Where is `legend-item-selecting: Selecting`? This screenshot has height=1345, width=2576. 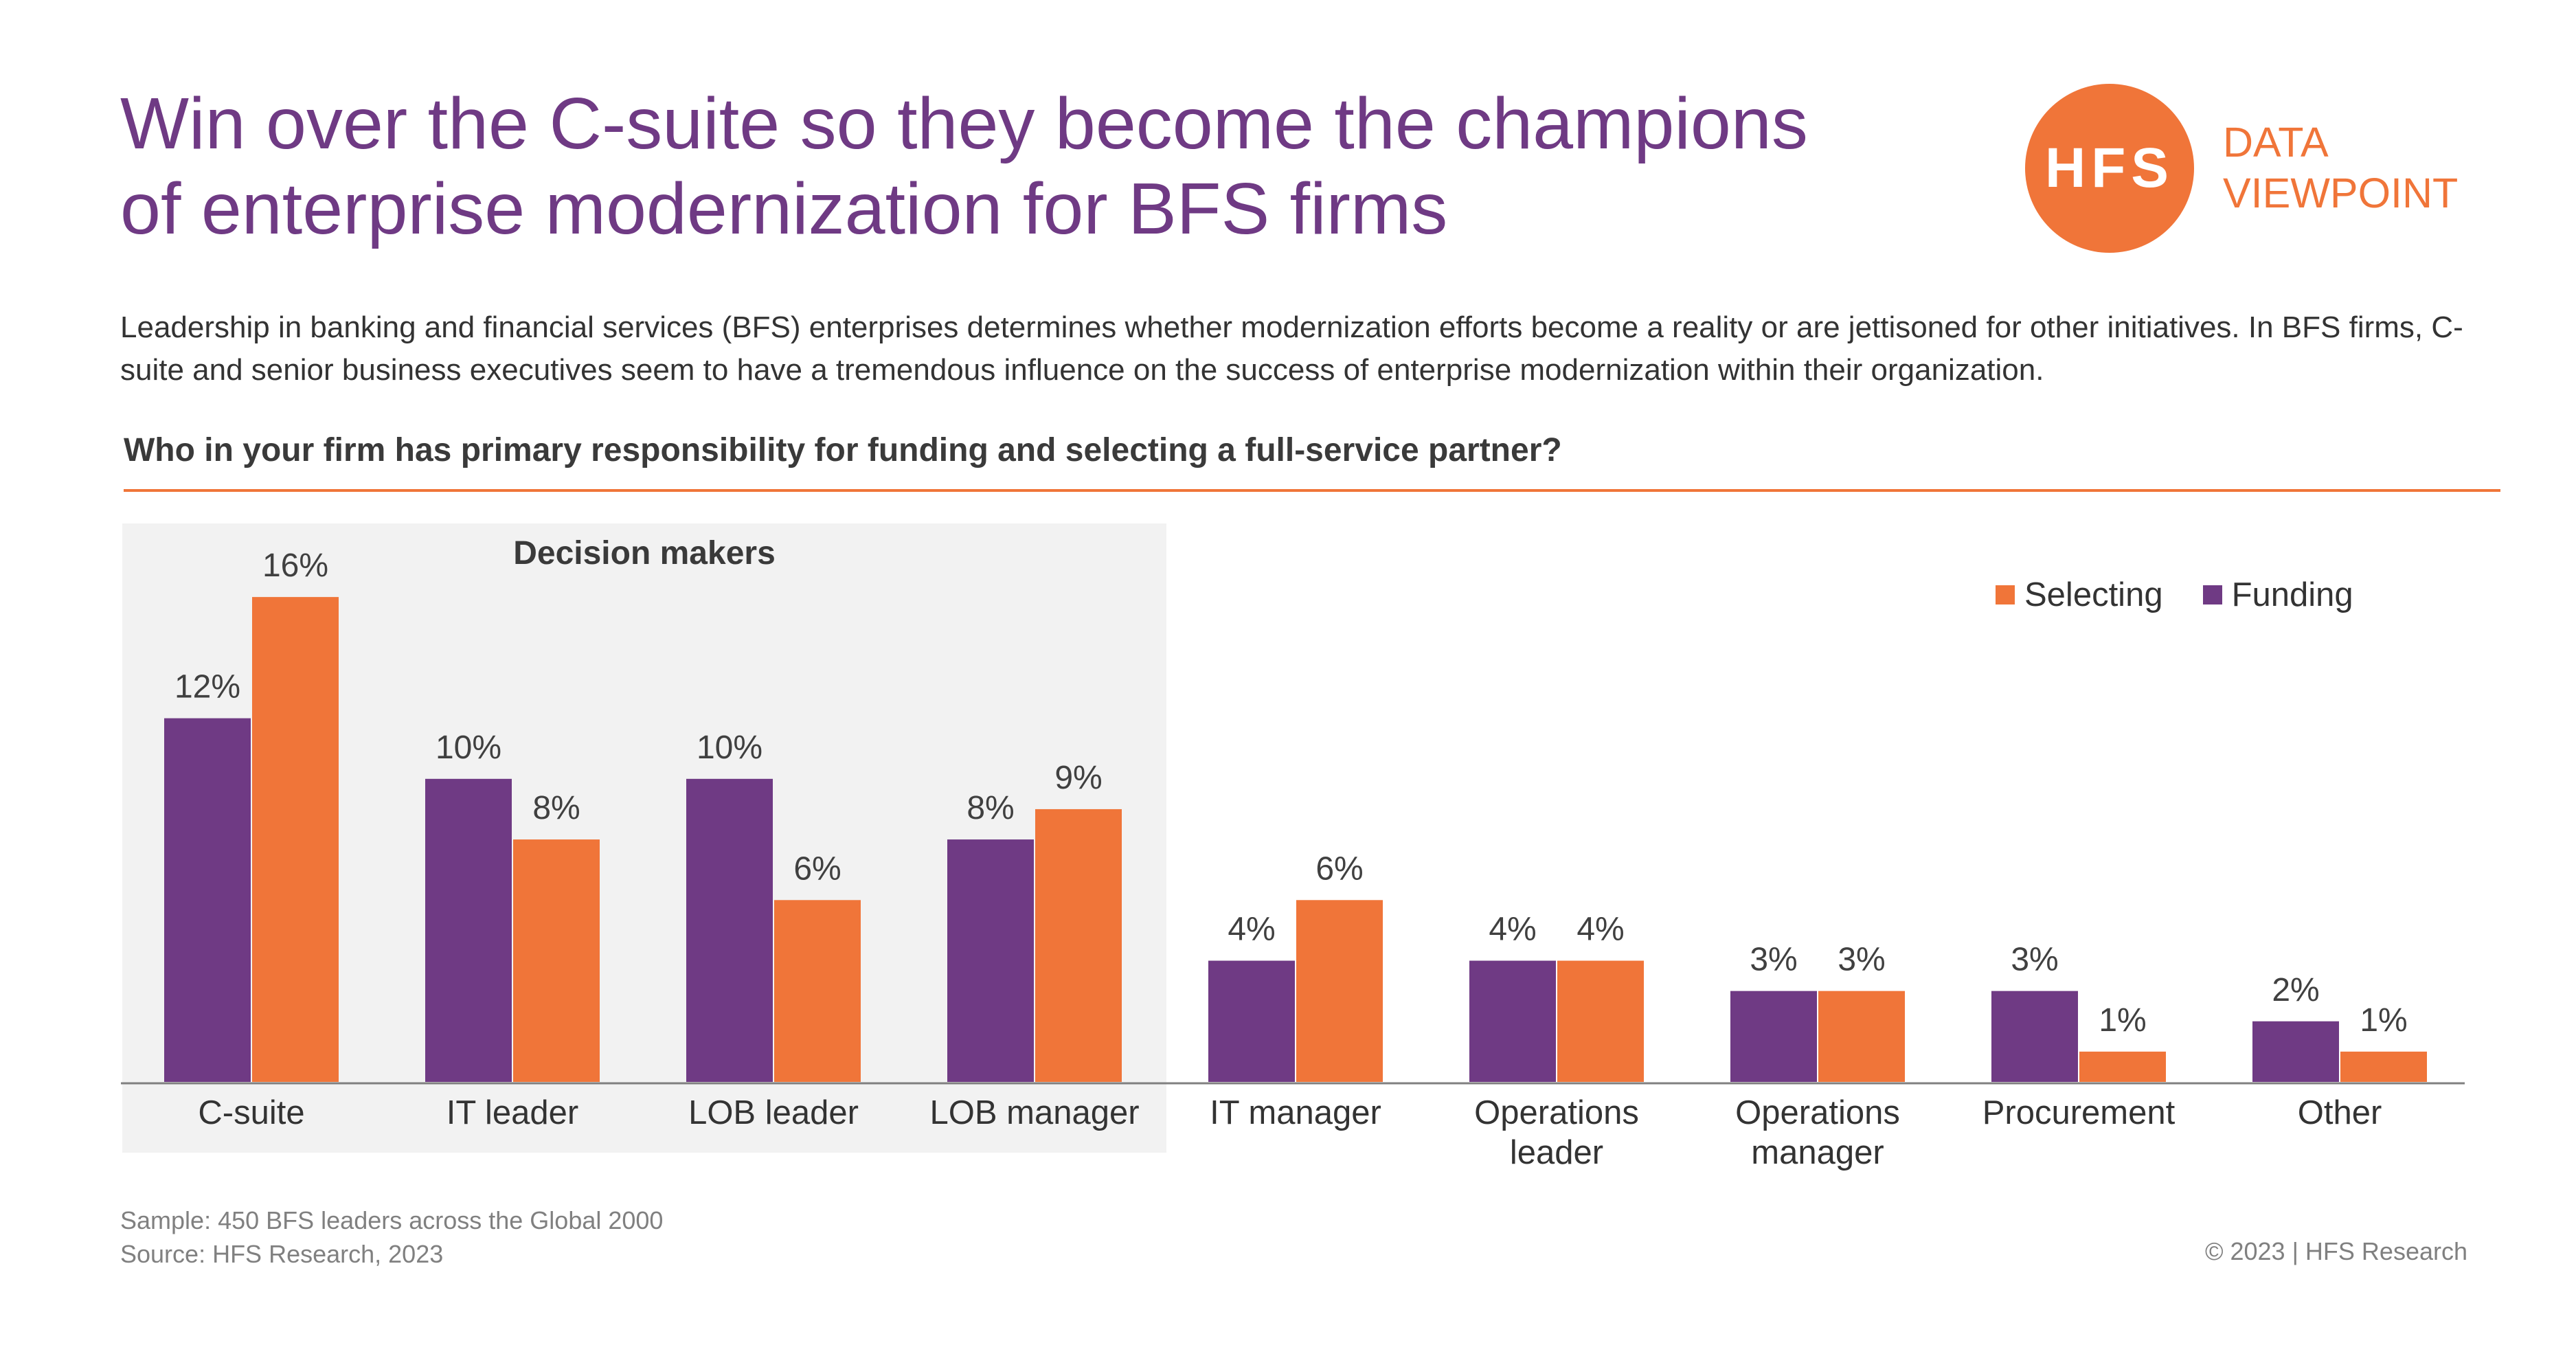
legend-item-selecting: Selecting is located at coordinates (2079, 595).